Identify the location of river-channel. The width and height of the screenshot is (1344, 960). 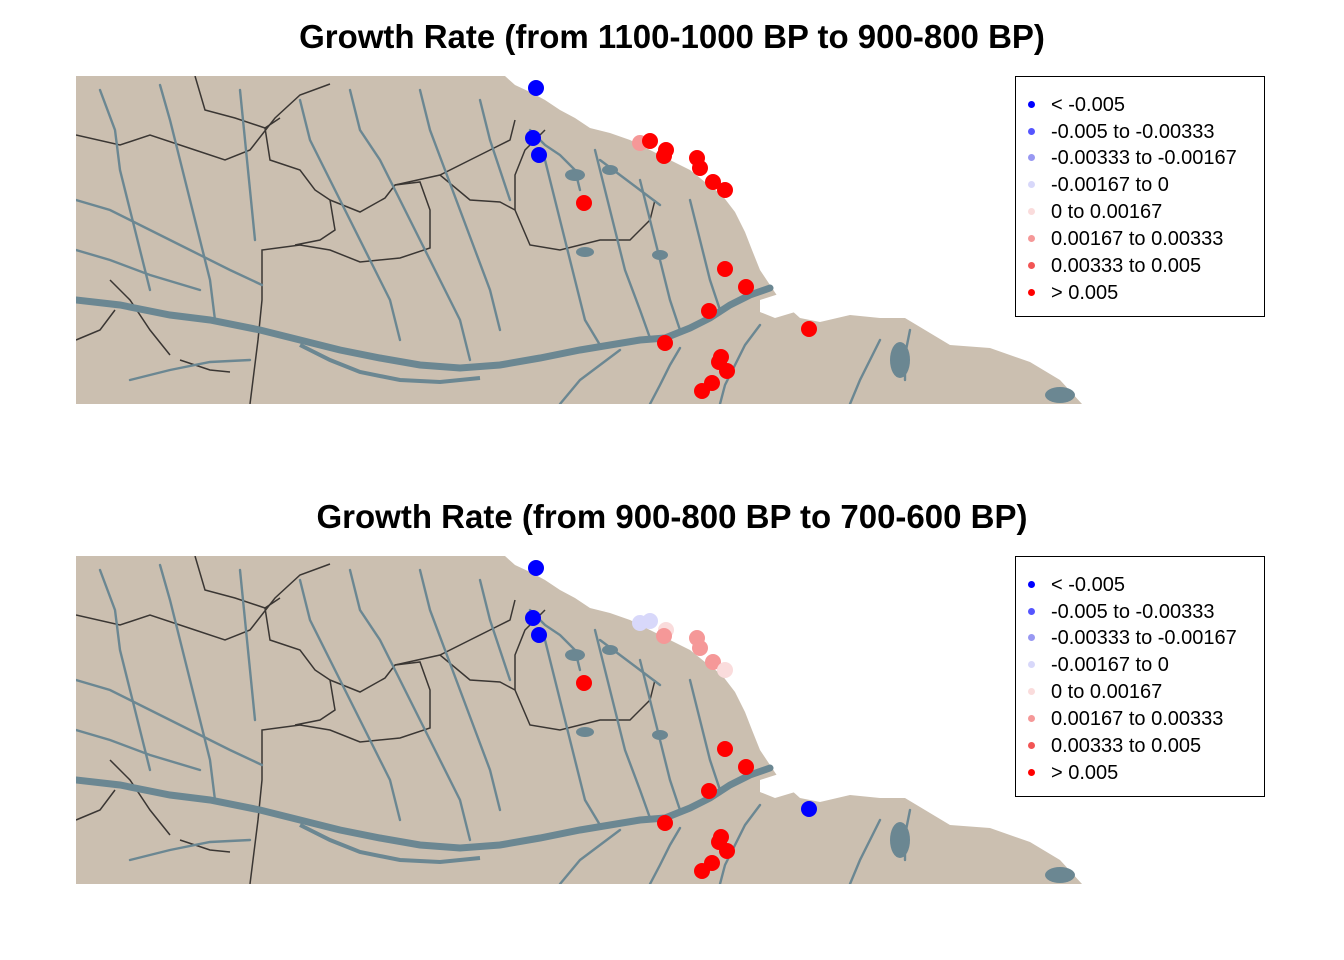
(390, 364).